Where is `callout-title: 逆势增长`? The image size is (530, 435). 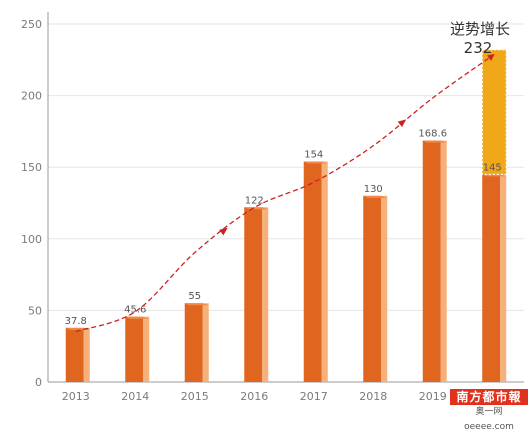
callout-title: 逆势增长 is located at coordinates (480, 29).